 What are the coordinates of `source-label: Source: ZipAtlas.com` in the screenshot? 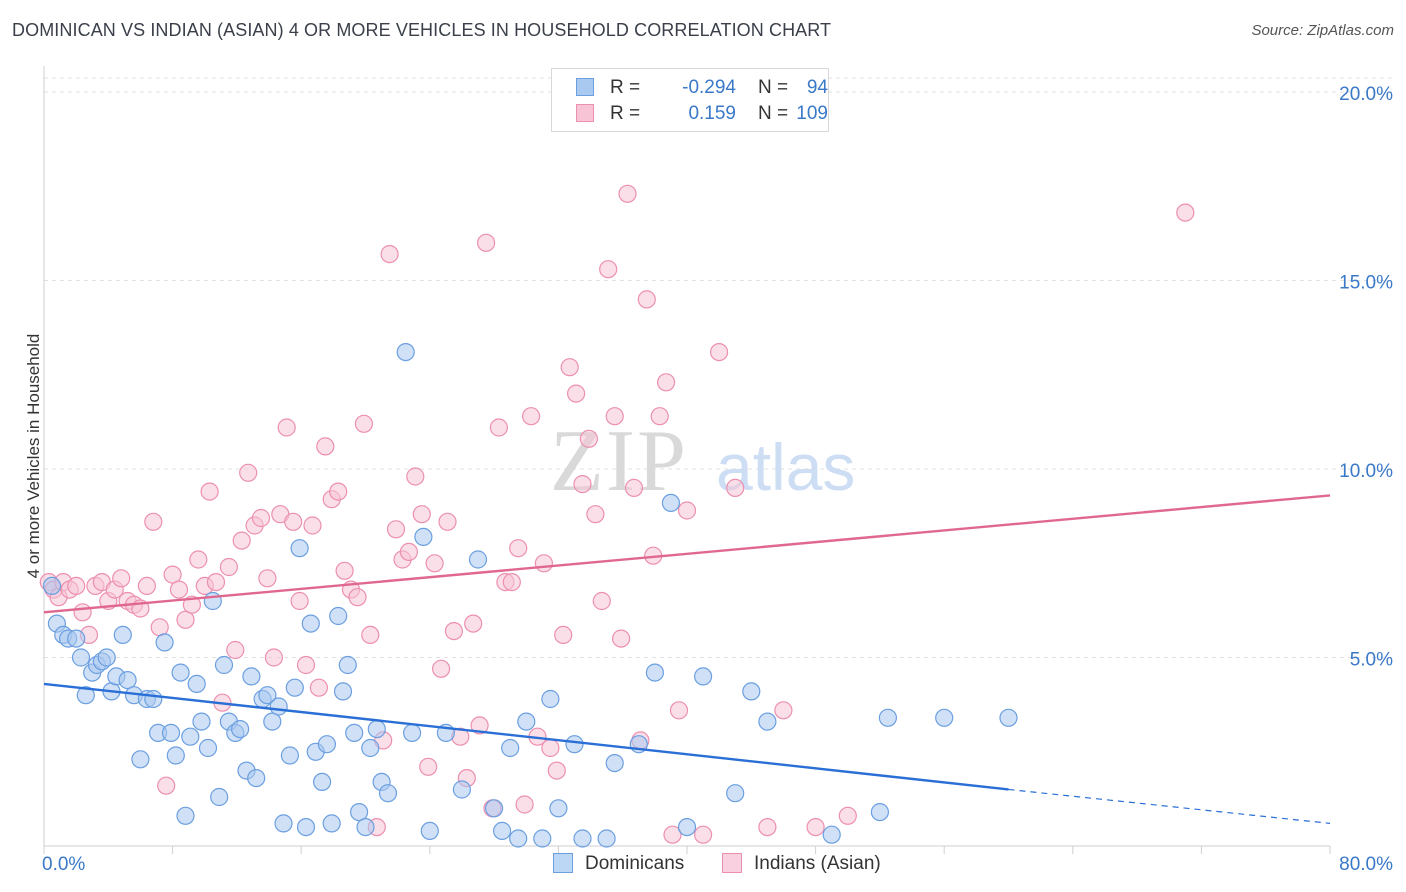 It's located at (1322, 30).